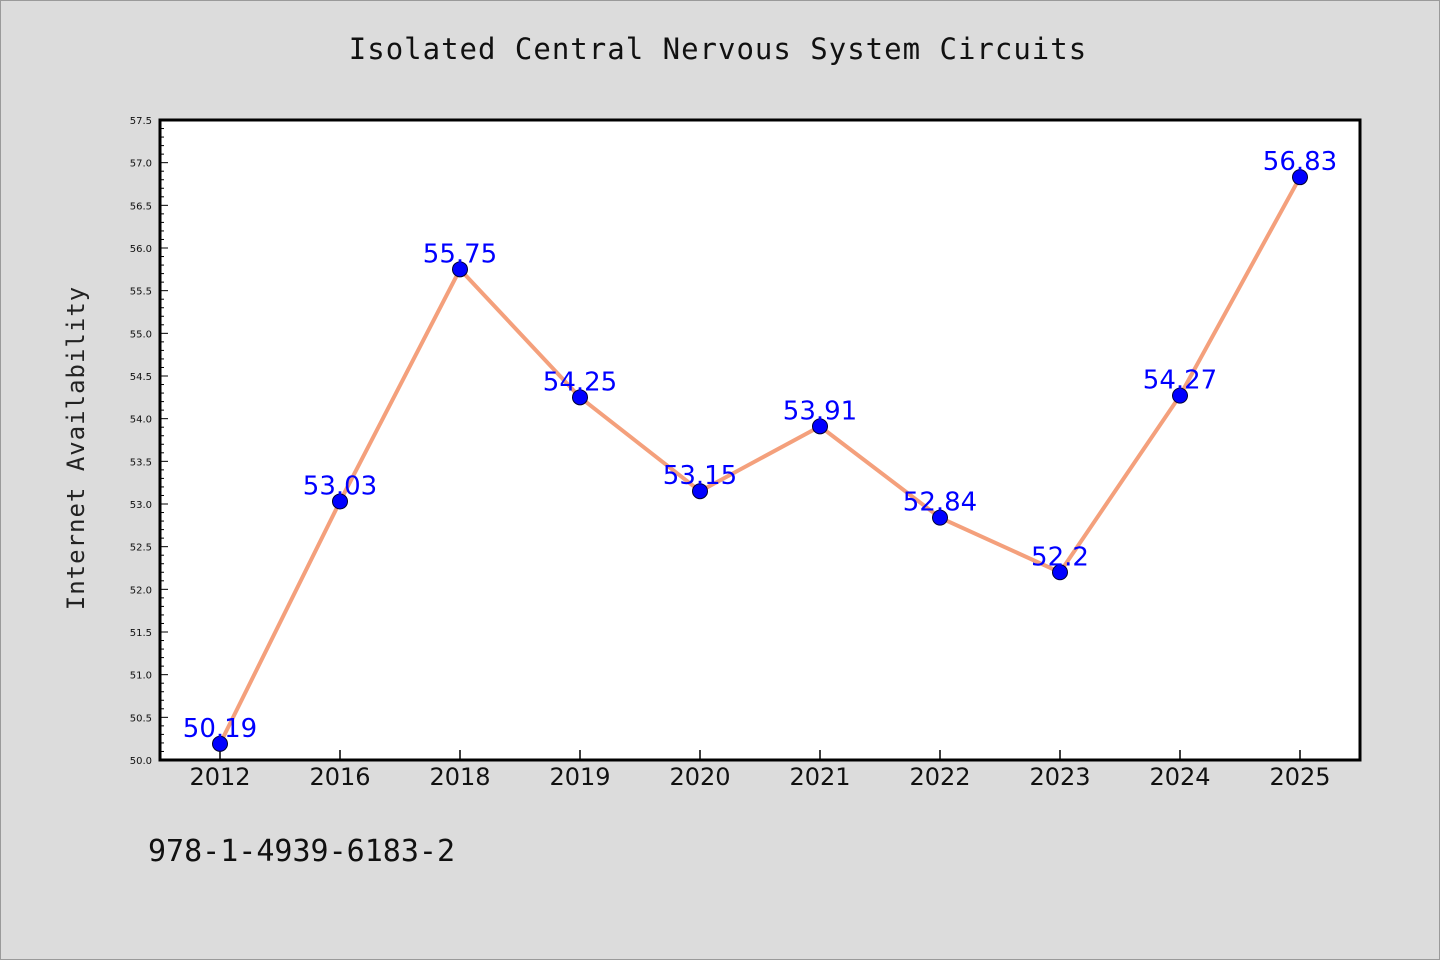  I want to click on y-tick-label: 55.5, so click(141, 292).